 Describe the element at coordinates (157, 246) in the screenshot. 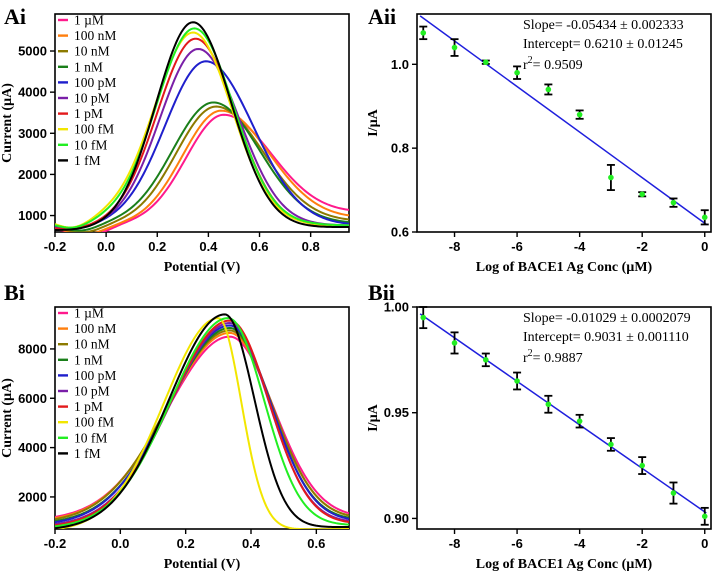

I see `x-tick-label: 0.2` at that location.